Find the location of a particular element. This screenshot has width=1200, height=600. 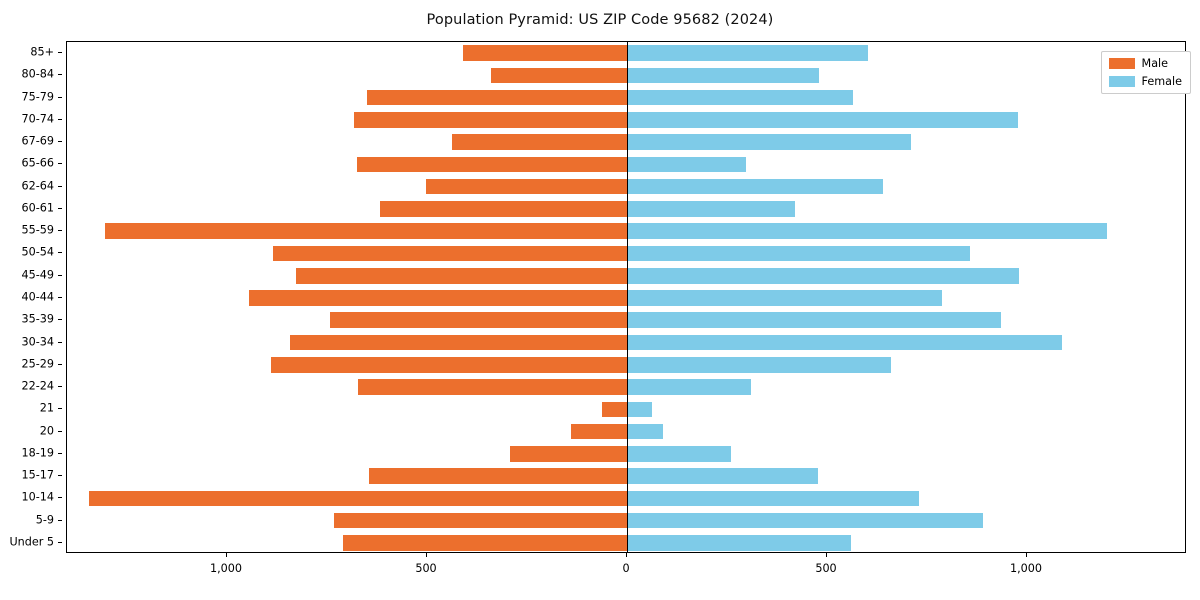

x-tick-label: 0 is located at coordinates (626, 568).